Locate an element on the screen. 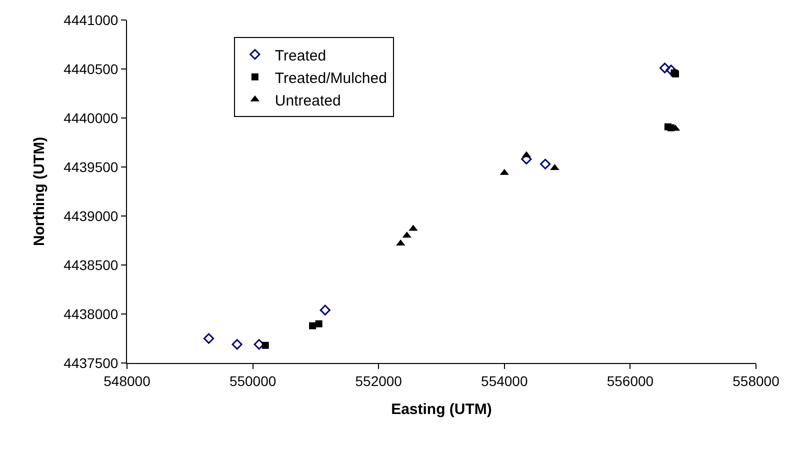 Image resolution: width=800 pixels, height=475 pixels. y-axis-title: Northing (UTM) is located at coordinates (39, 191).